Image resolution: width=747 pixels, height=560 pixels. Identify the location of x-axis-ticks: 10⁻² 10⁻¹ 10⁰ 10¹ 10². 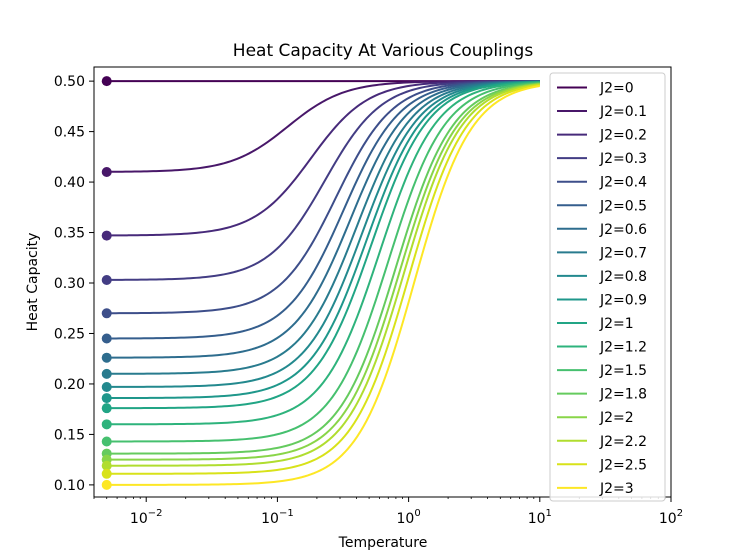
(388, 512).